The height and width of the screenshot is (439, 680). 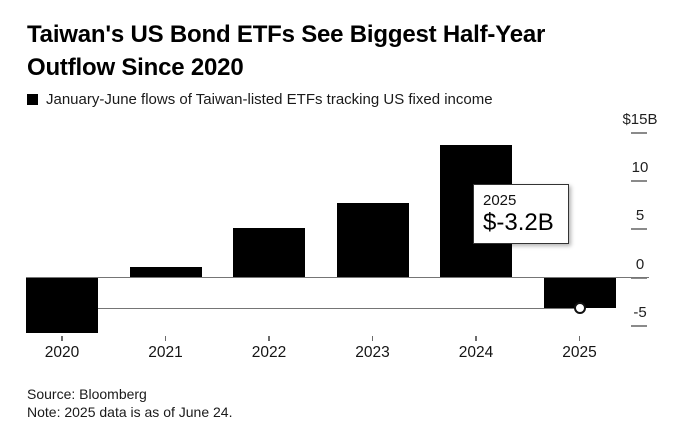 I want to click on y-tick-dash--5, so click(x=639, y=325).